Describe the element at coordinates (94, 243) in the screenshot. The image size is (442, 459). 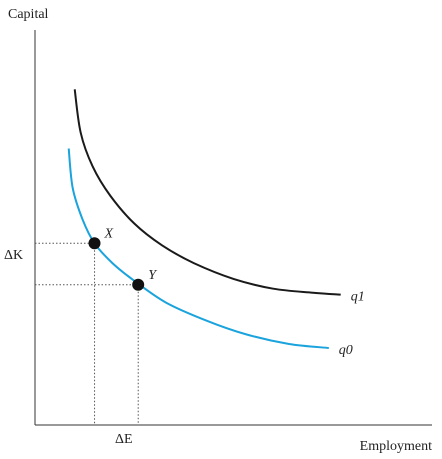
I see `point-x-marker` at that location.